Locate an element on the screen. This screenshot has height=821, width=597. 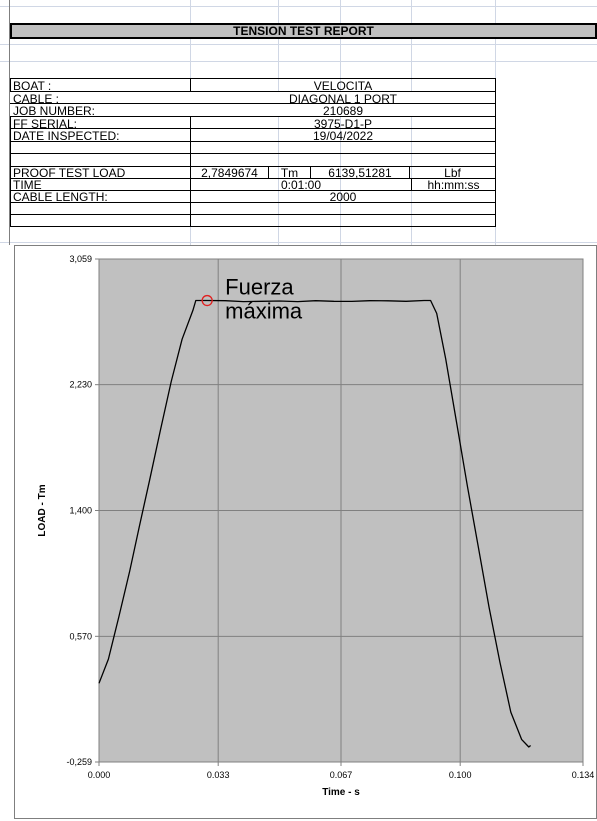
proof-test-load-lbf: 6139,51281 is located at coordinates (360, 173).